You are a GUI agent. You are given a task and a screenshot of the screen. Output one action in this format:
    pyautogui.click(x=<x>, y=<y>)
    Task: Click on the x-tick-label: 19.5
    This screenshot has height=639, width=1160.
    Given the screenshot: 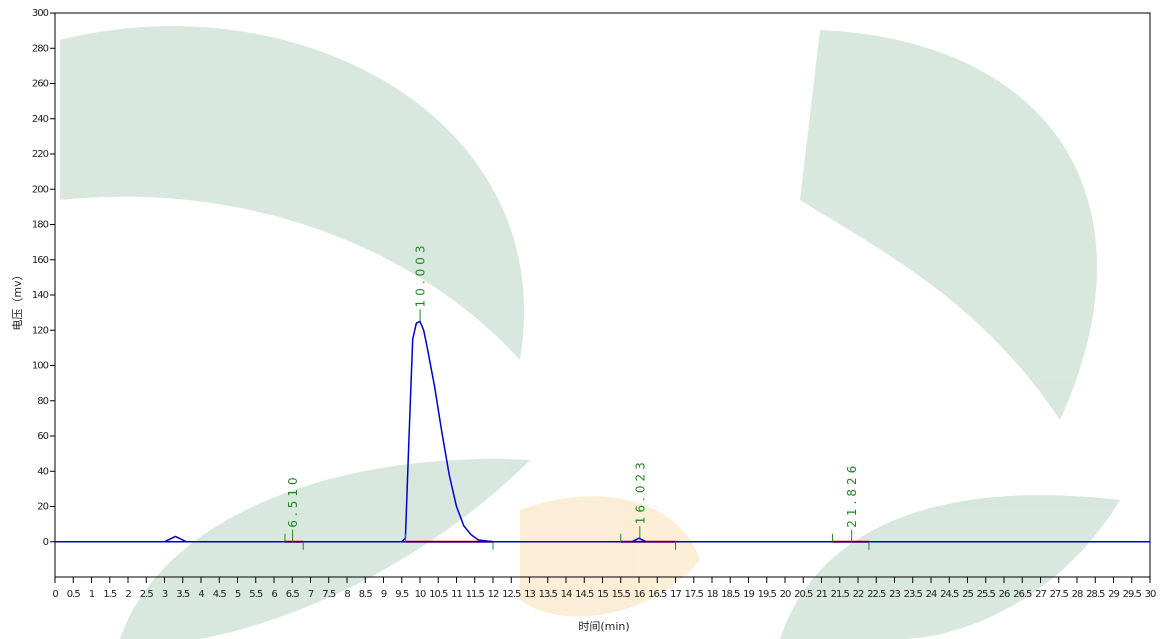 What is the action you would take?
    pyautogui.click(x=767, y=594)
    